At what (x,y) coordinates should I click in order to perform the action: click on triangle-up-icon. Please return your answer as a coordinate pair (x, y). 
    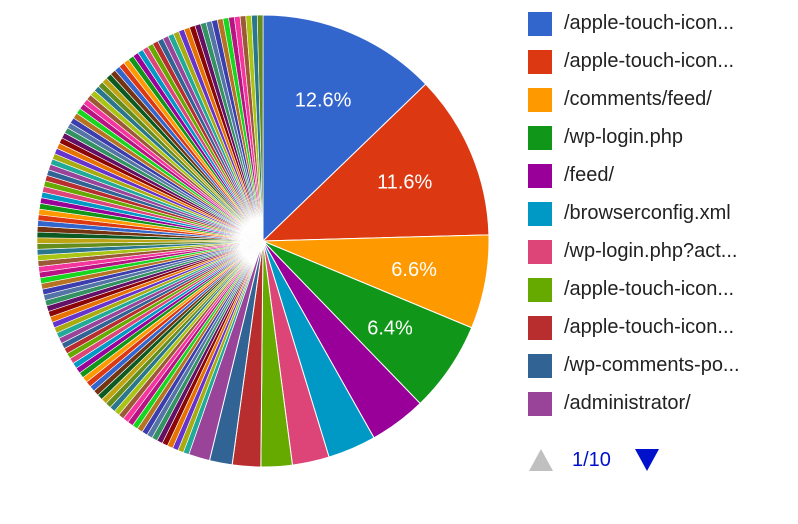
    Looking at the image, I should click on (541, 460).